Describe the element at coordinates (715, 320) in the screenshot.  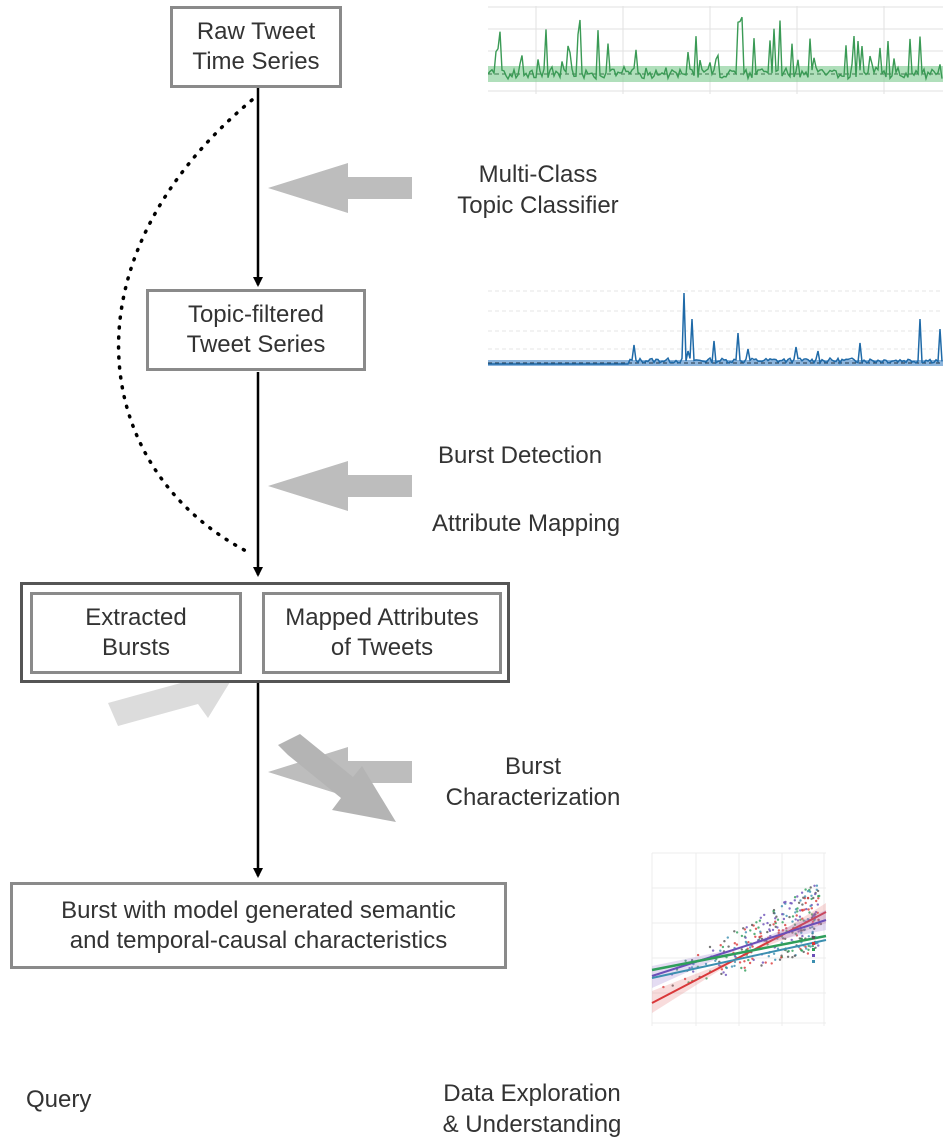
I see `topic-series-grid` at that location.